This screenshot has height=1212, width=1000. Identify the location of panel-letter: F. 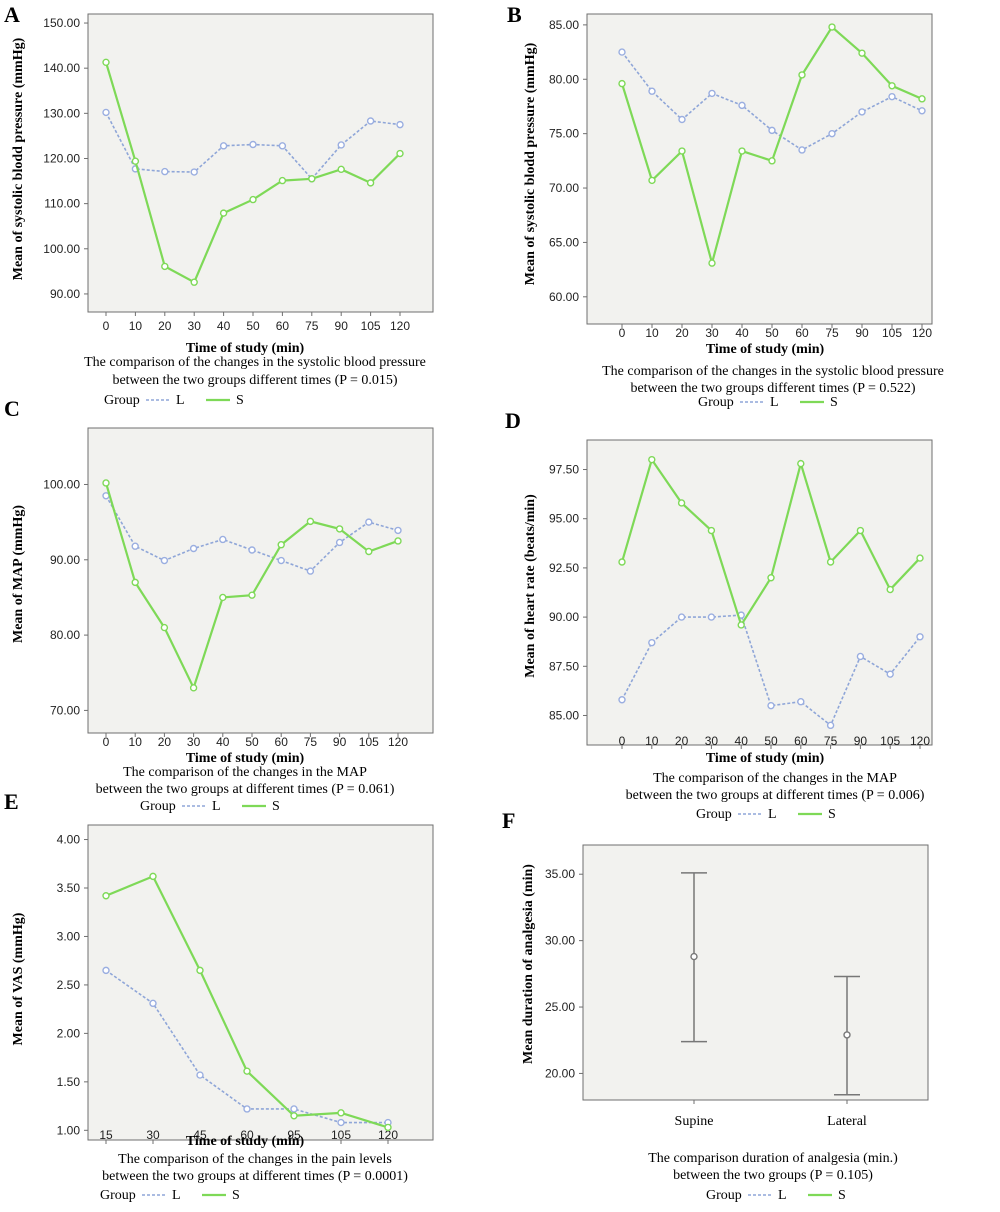
(508, 820).